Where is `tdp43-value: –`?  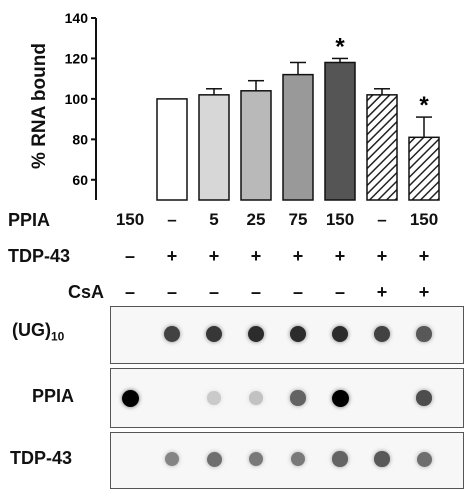 tdp43-value: – is located at coordinates (129, 256).